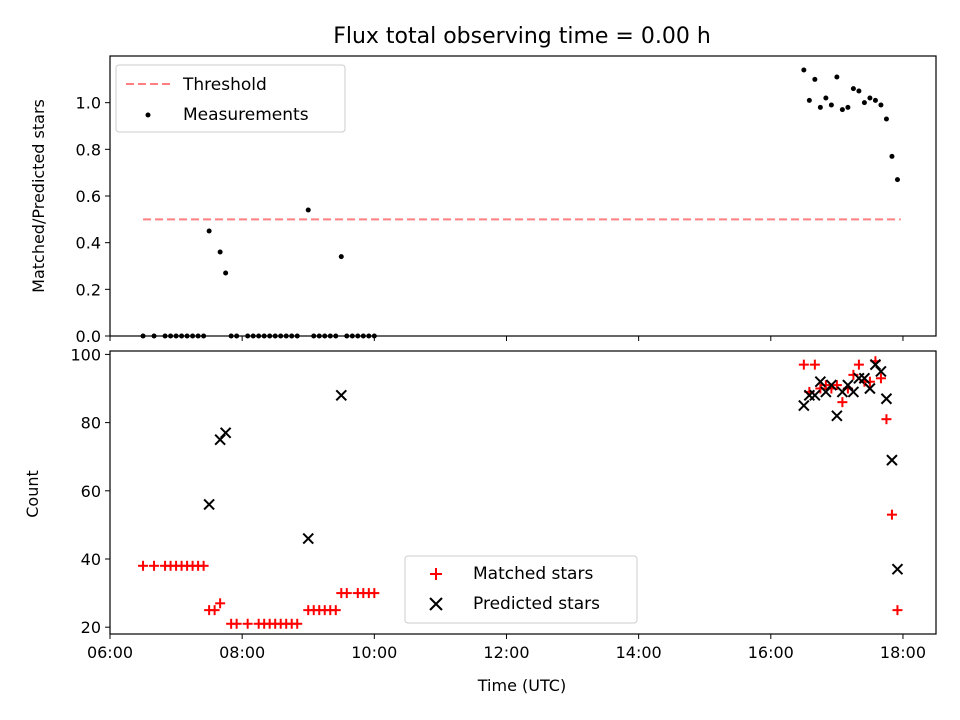 This screenshot has width=960, height=720. Describe the element at coordinates (148, 115) in the screenshot. I see `legend-measurements-swatch` at that location.